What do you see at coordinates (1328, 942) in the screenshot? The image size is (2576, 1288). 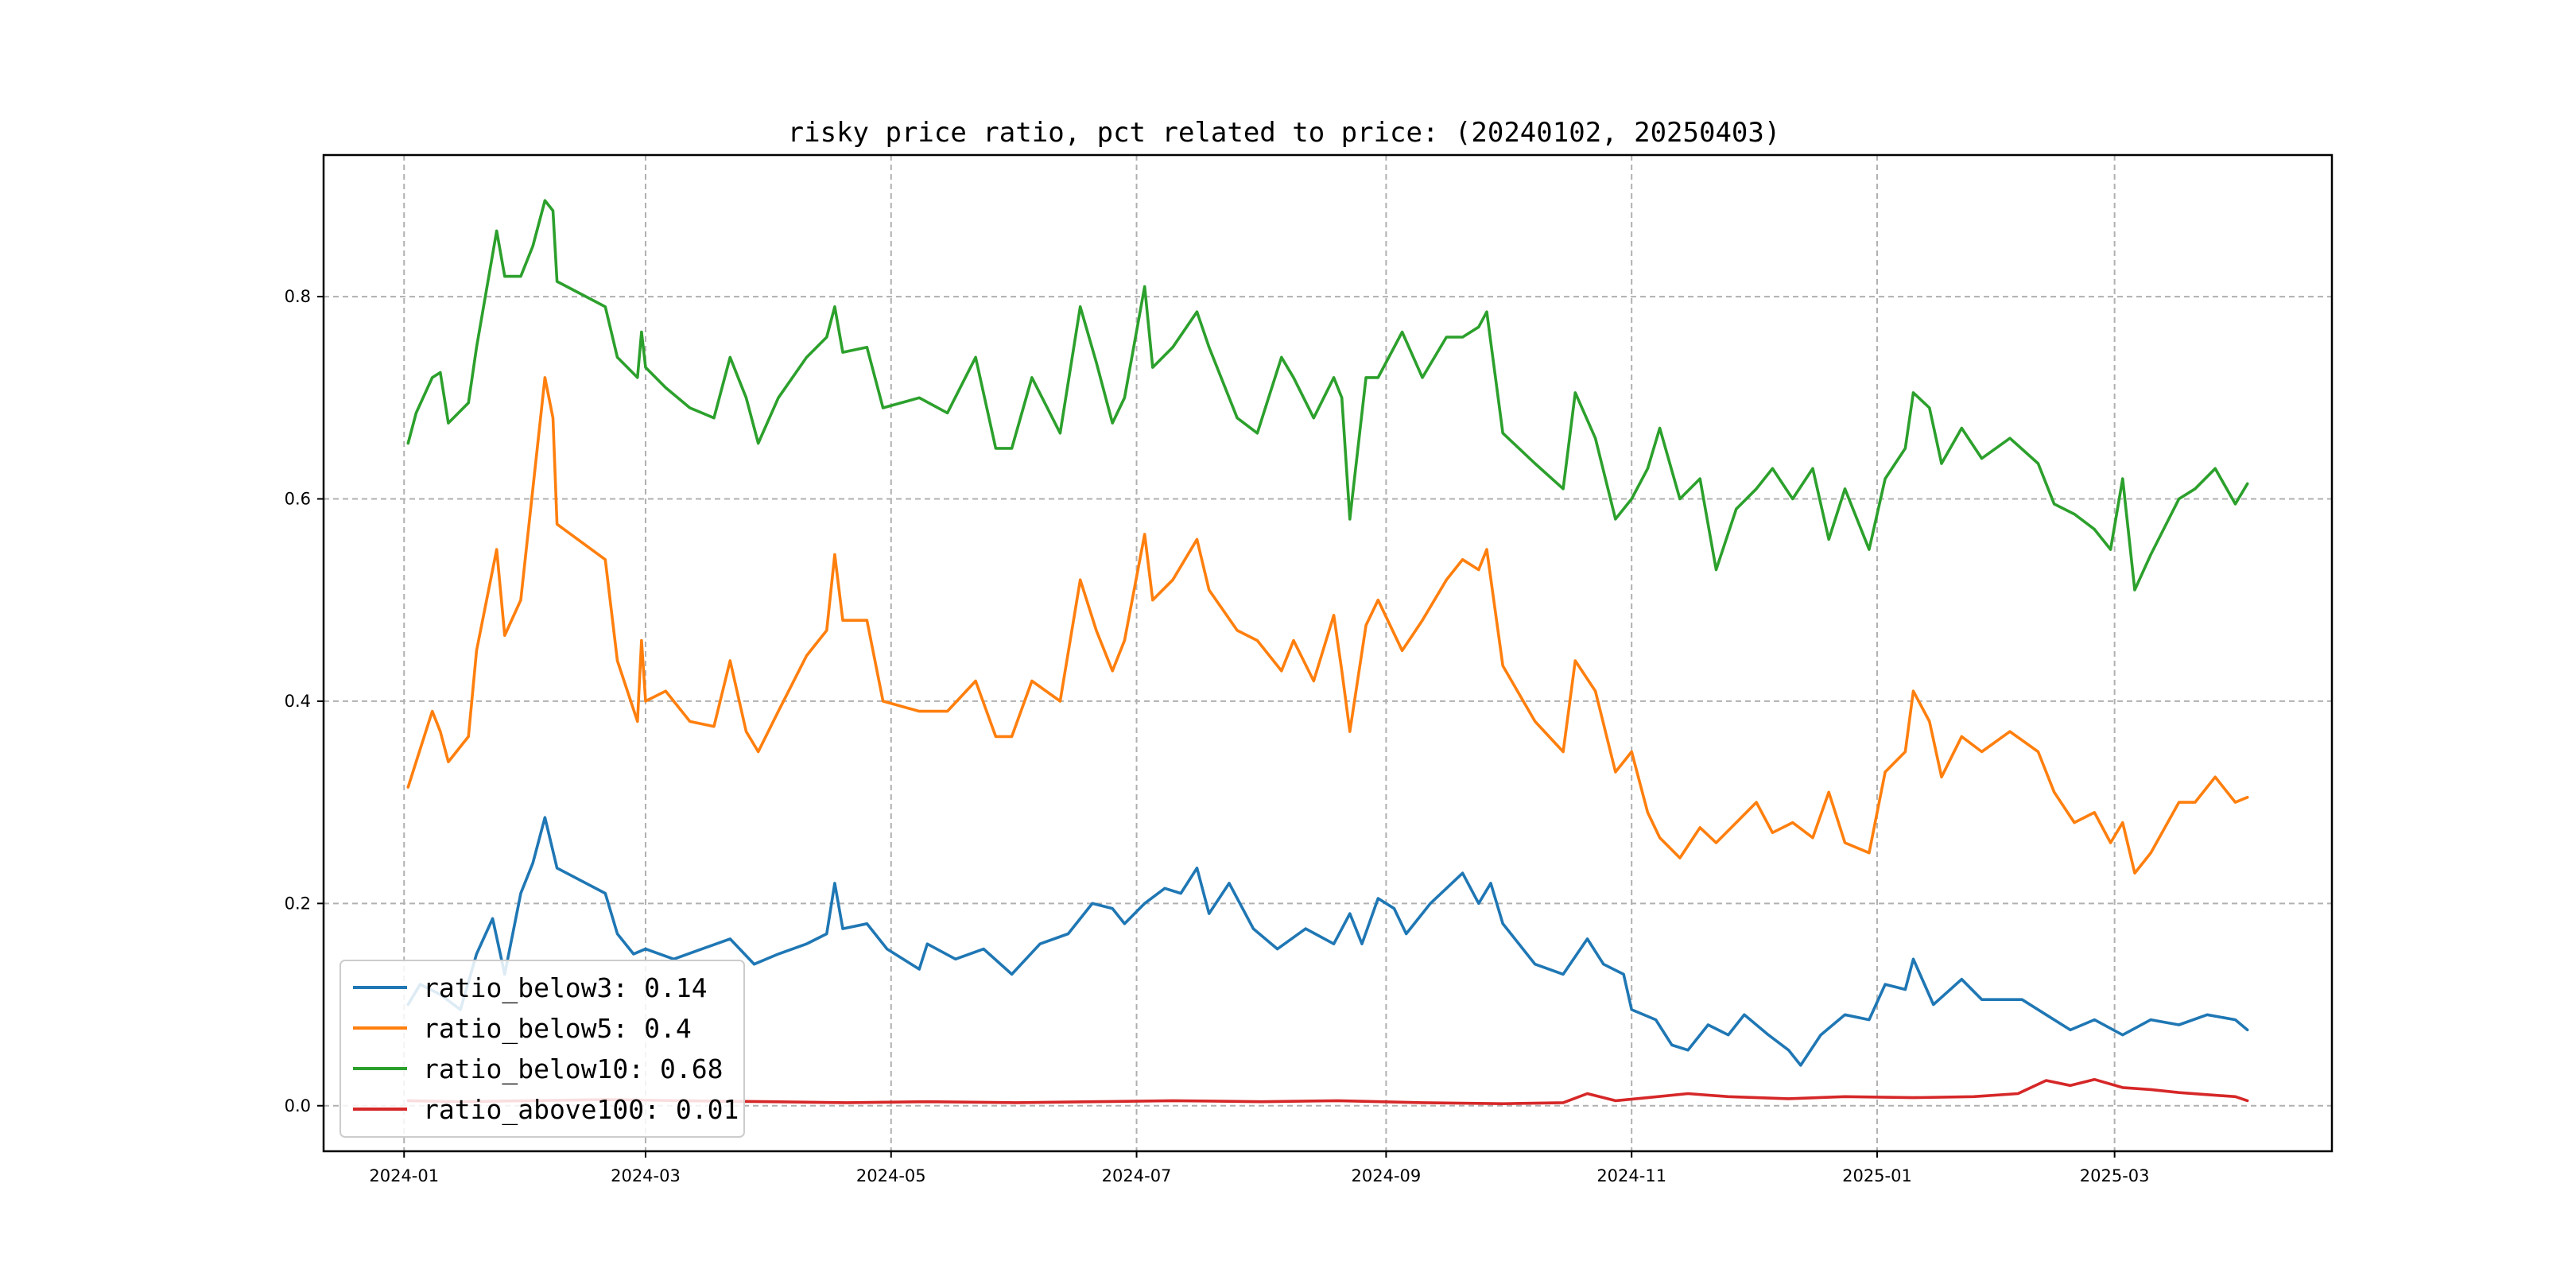 I see `series-line-ratio-below3` at bounding box center [1328, 942].